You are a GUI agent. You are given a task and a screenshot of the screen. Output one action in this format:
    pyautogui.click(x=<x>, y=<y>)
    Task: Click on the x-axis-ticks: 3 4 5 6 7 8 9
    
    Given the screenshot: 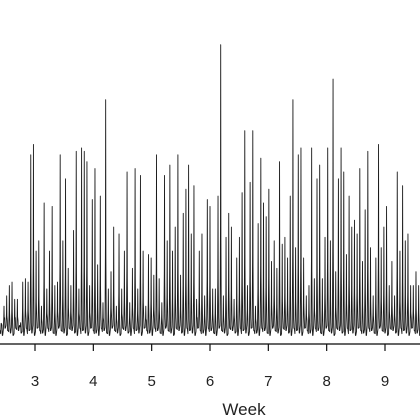 What is the action you would take?
    pyautogui.click(x=210, y=367)
    